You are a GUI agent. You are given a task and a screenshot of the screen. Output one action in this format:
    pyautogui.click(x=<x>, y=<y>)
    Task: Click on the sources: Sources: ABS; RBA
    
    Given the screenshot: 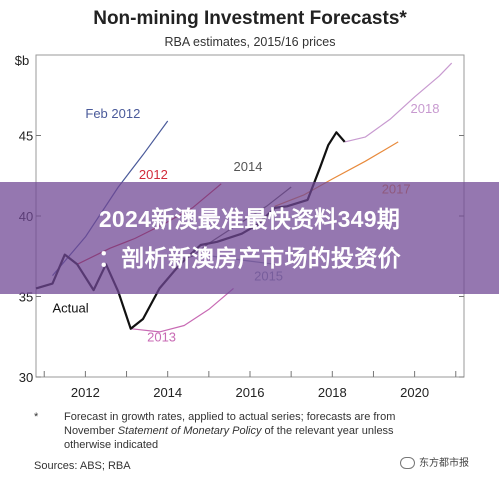 What is the action you would take?
    pyautogui.click(x=82, y=466)
    